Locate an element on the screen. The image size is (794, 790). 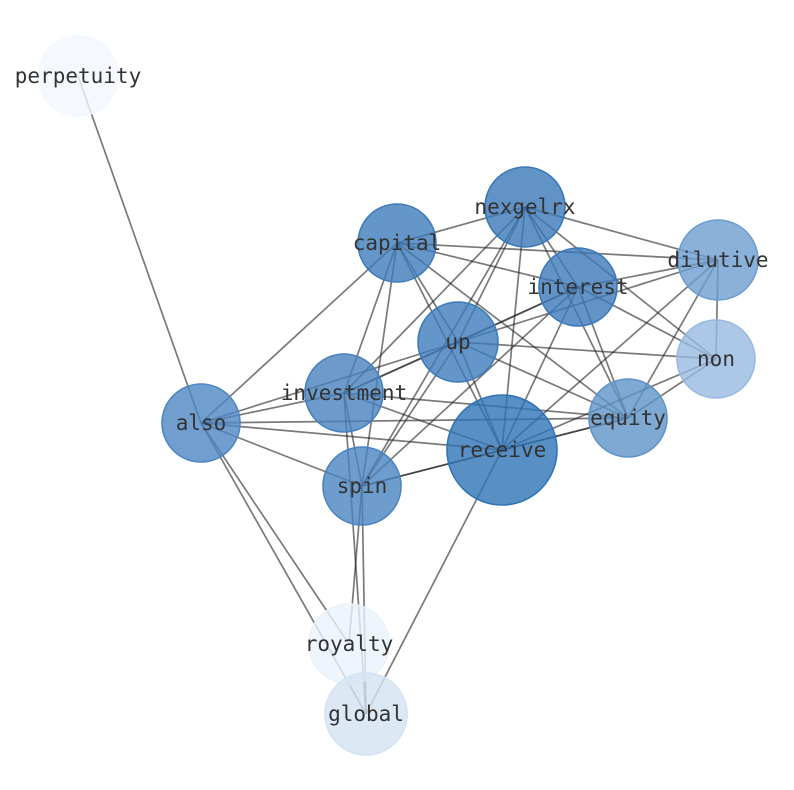
node-interest is located at coordinates (578, 287).